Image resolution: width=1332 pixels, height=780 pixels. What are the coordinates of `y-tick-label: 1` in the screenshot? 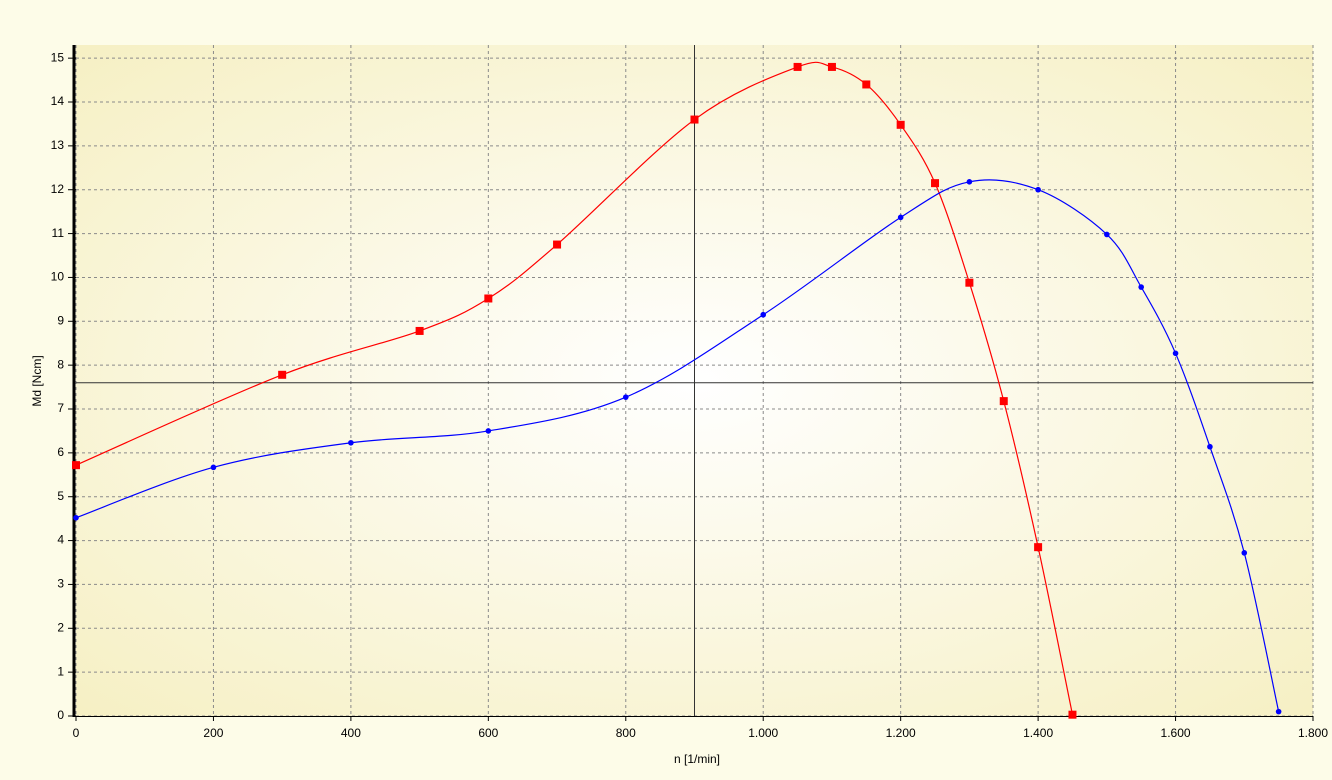 It's located at (60, 671).